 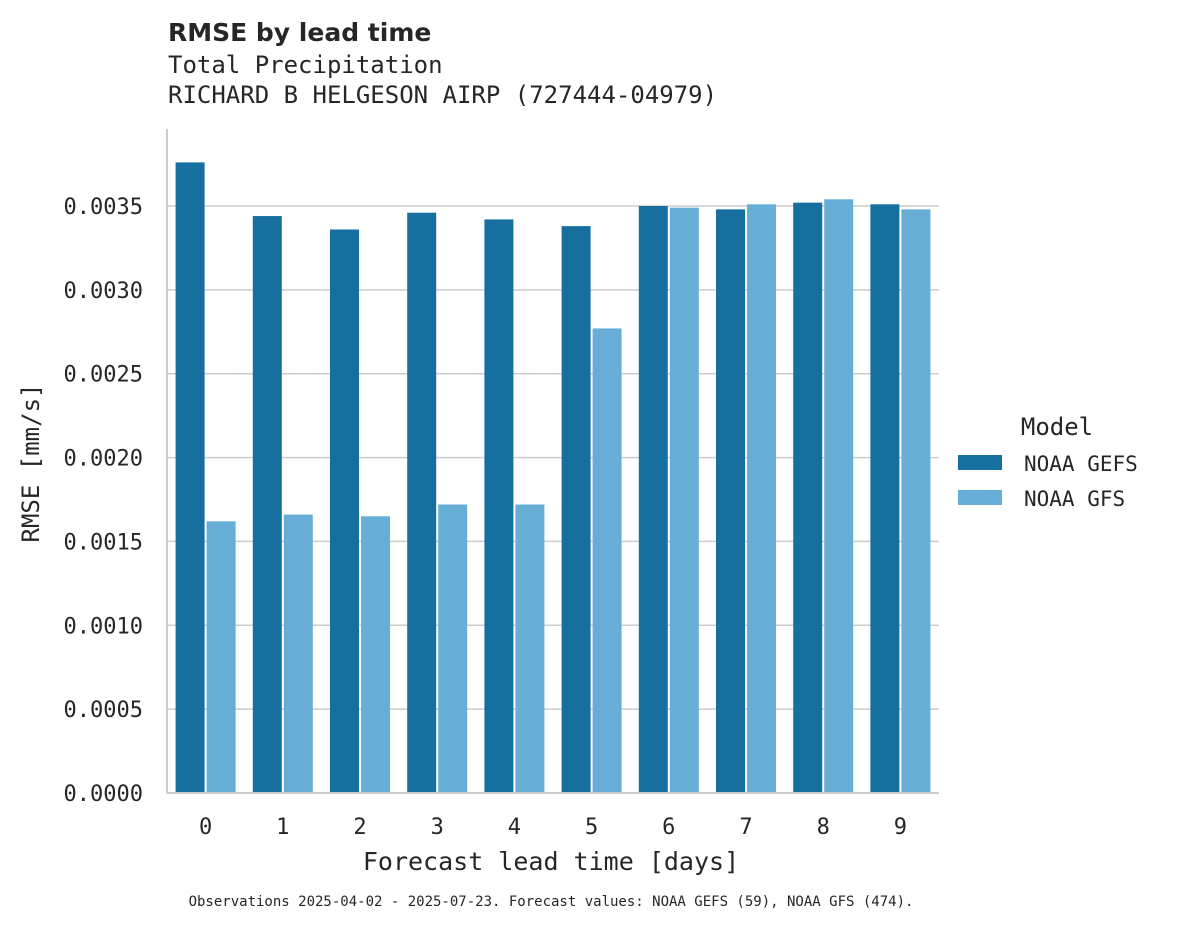 What do you see at coordinates (551, 861) in the screenshot?
I see `x-axis-label: Forecast lead time [days]` at bounding box center [551, 861].